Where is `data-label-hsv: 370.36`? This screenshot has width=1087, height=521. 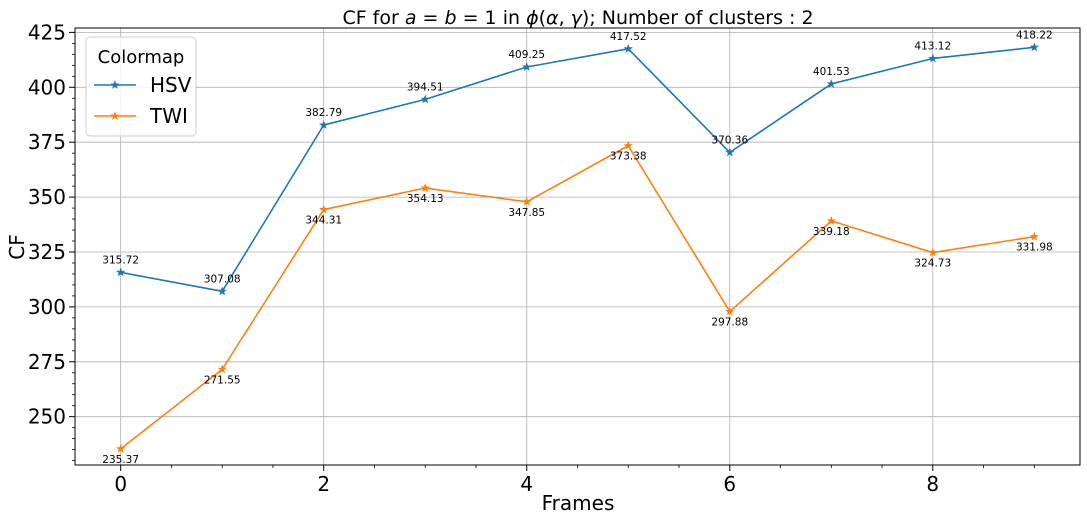
data-label-hsv: 370.36 is located at coordinates (729, 140).